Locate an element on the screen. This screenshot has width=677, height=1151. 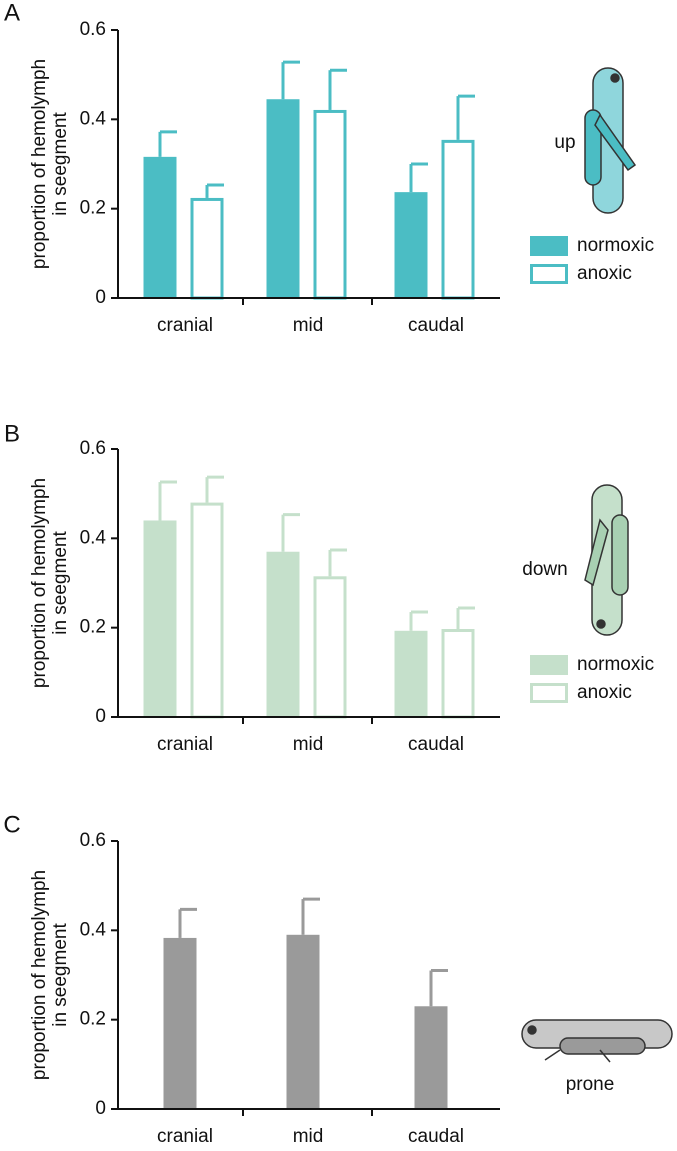
annotation: up is located at coordinates (564, 142).